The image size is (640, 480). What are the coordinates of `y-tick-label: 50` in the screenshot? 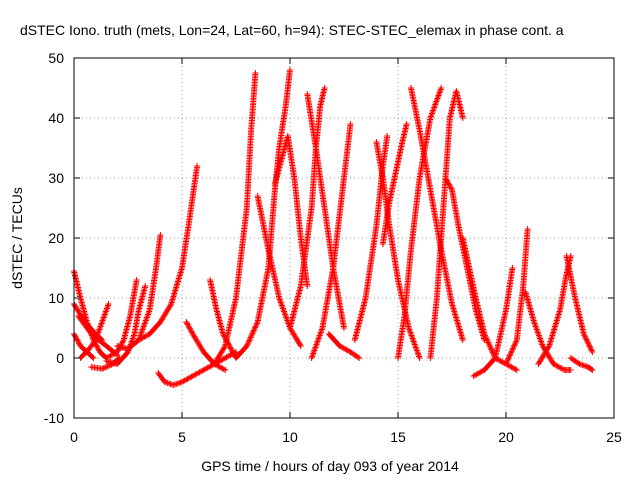 It's located at (56, 58).